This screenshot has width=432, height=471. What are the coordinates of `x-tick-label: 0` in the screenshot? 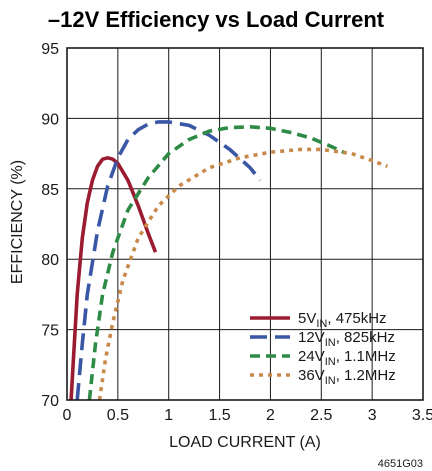 It's located at (67, 415).